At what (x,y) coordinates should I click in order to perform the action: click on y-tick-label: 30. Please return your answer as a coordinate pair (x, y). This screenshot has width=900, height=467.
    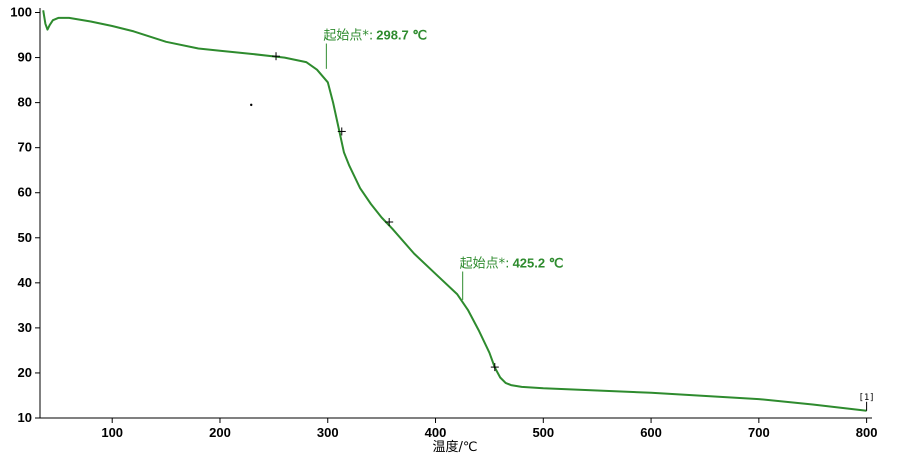
    Looking at the image, I should click on (25, 327).